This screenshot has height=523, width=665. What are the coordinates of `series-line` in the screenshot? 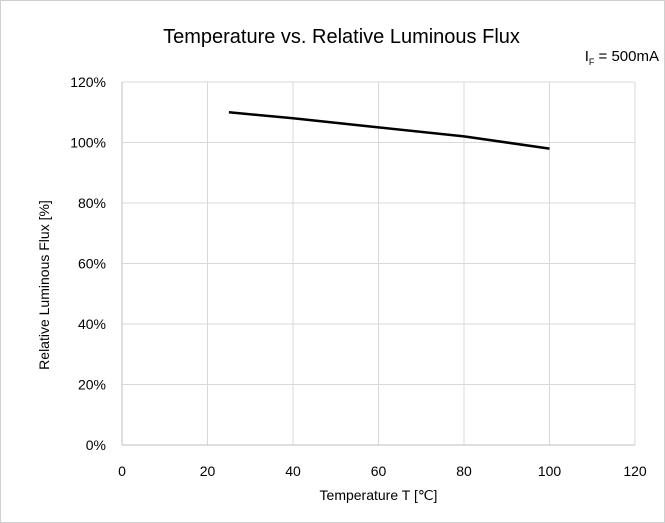 It's located at (389, 130).